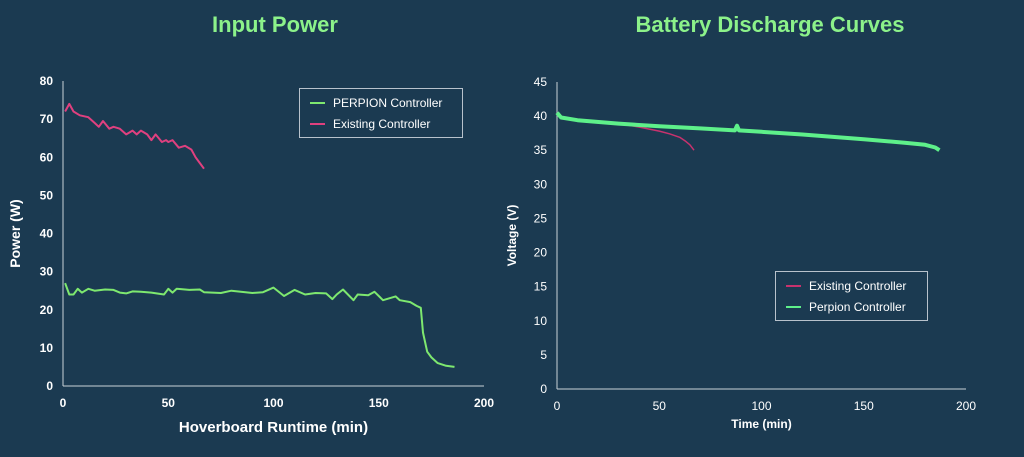  I want to click on y-tick-label: 25, so click(541, 218).